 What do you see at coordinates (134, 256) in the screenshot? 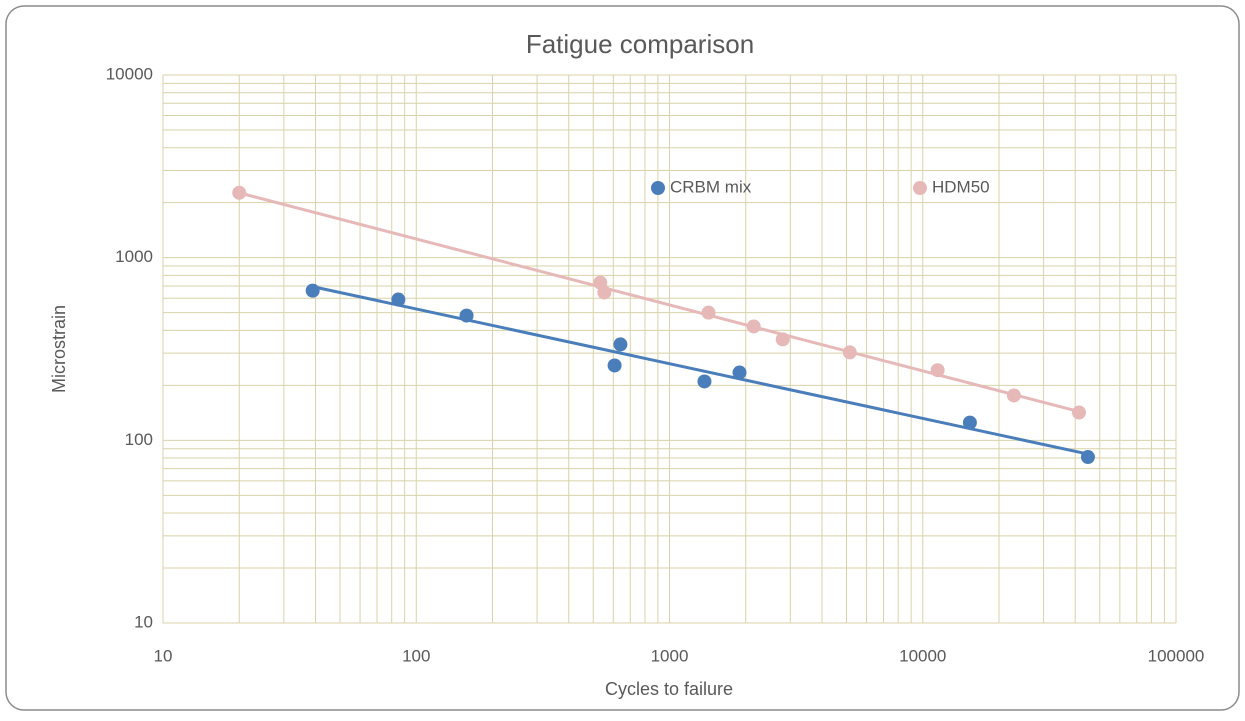
I see `y-tick-label: 1000` at bounding box center [134, 256].